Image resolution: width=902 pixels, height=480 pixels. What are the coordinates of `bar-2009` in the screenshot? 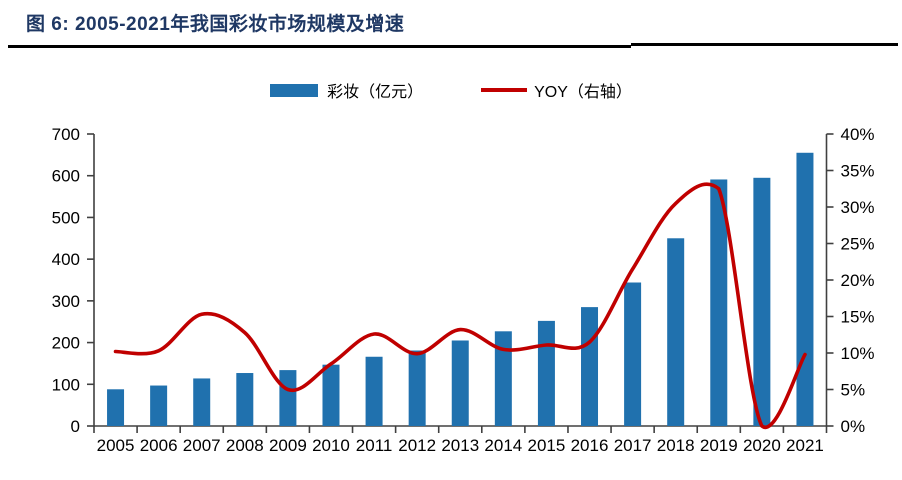 It's located at (288, 398).